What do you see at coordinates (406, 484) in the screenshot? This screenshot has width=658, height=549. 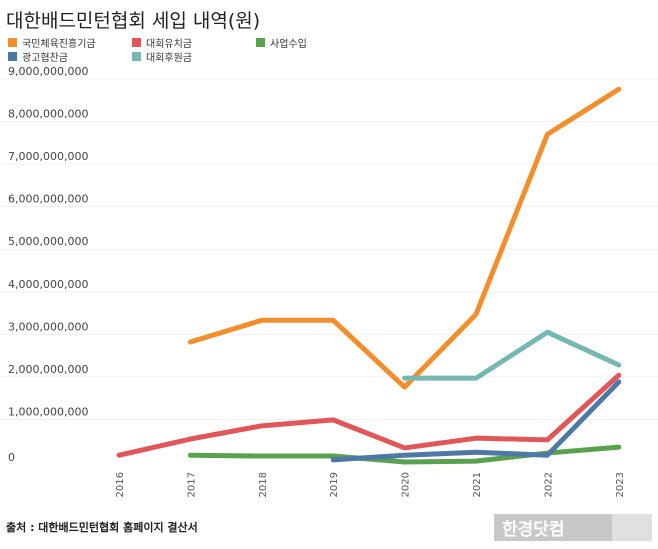 I see `x-tick-label: 2020` at bounding box center [406, 484].